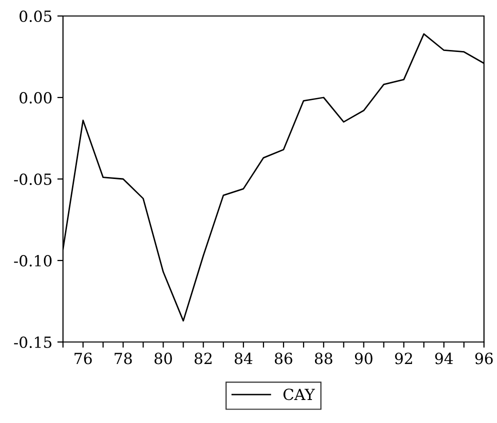 This screenshot has height=423, width=497. What do you see at coordinates (36, 98) in the screenshot?
I see `y-tick-label: 0.00` at bounding box center [36, 98].